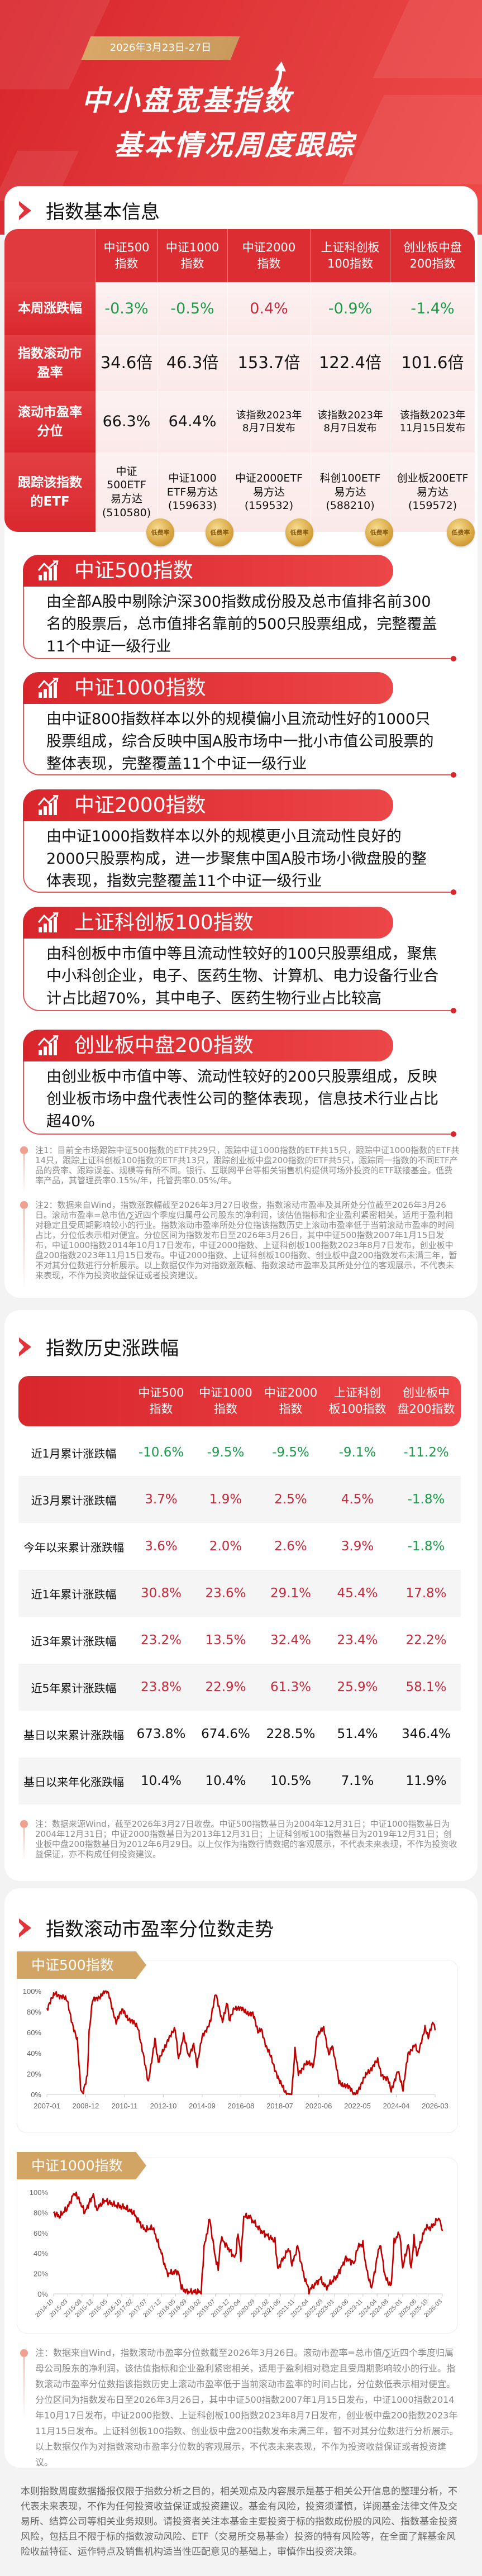 The height and width of the screenshot is (2576, 482). Describe the element at coordinates (208, 571) in the screenshot. I see `description-header: 中证500指数` at that location.